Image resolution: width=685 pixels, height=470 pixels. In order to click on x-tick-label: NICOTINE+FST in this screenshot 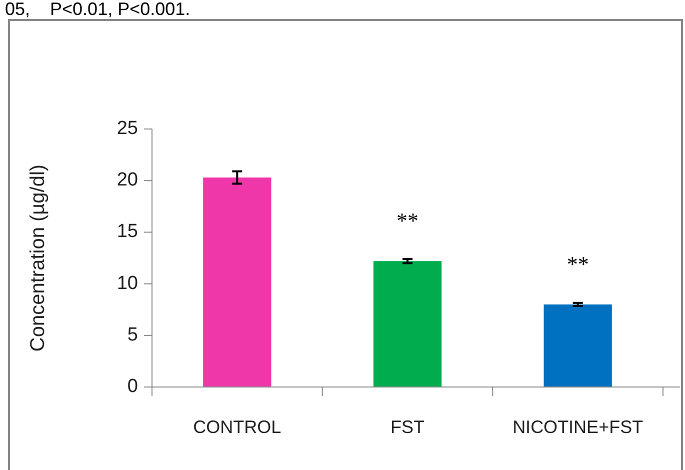, I will do `click(578, 427)`.